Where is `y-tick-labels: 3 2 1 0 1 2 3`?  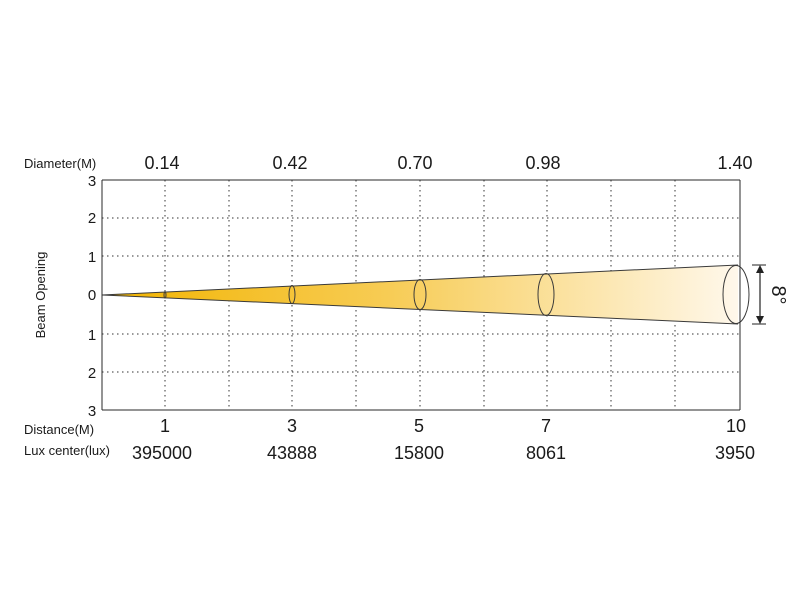 y-tick-labels: 3 2 1 0 1 2 3 is located at coordinates (92, 296).